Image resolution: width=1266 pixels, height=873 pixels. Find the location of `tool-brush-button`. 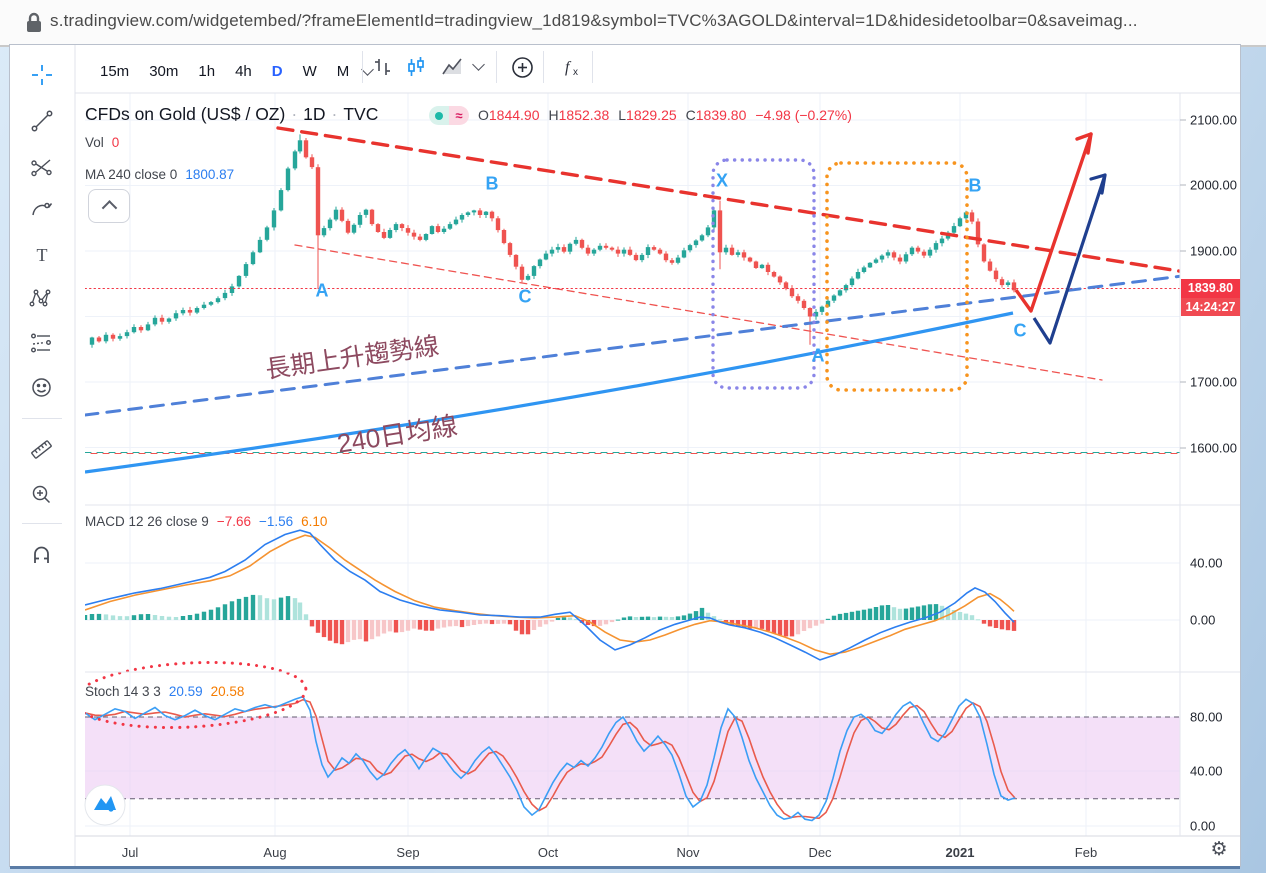

tool-brush-button is located at coordinates (42, 211).